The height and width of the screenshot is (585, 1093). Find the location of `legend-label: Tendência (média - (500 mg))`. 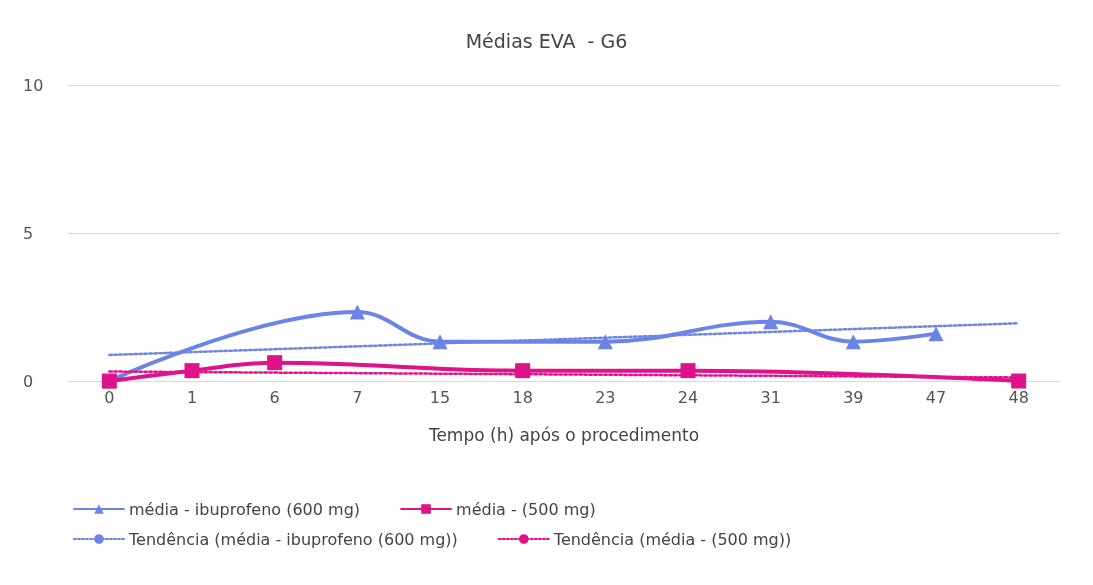

legend-label: Tendência (média - (500 mg)) is located at coordinates (672, 539).